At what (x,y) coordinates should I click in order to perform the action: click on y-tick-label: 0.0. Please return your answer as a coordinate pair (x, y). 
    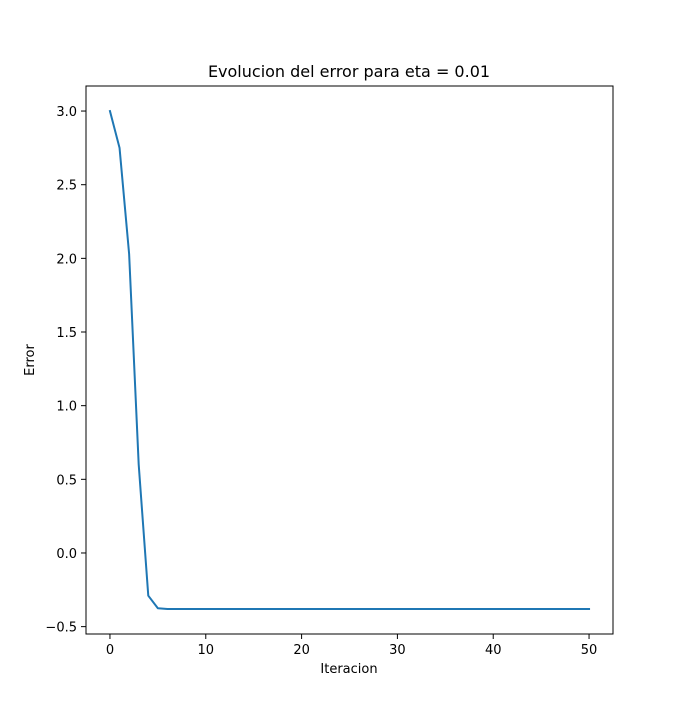
    Looking at the image, I should click on (66, 554).